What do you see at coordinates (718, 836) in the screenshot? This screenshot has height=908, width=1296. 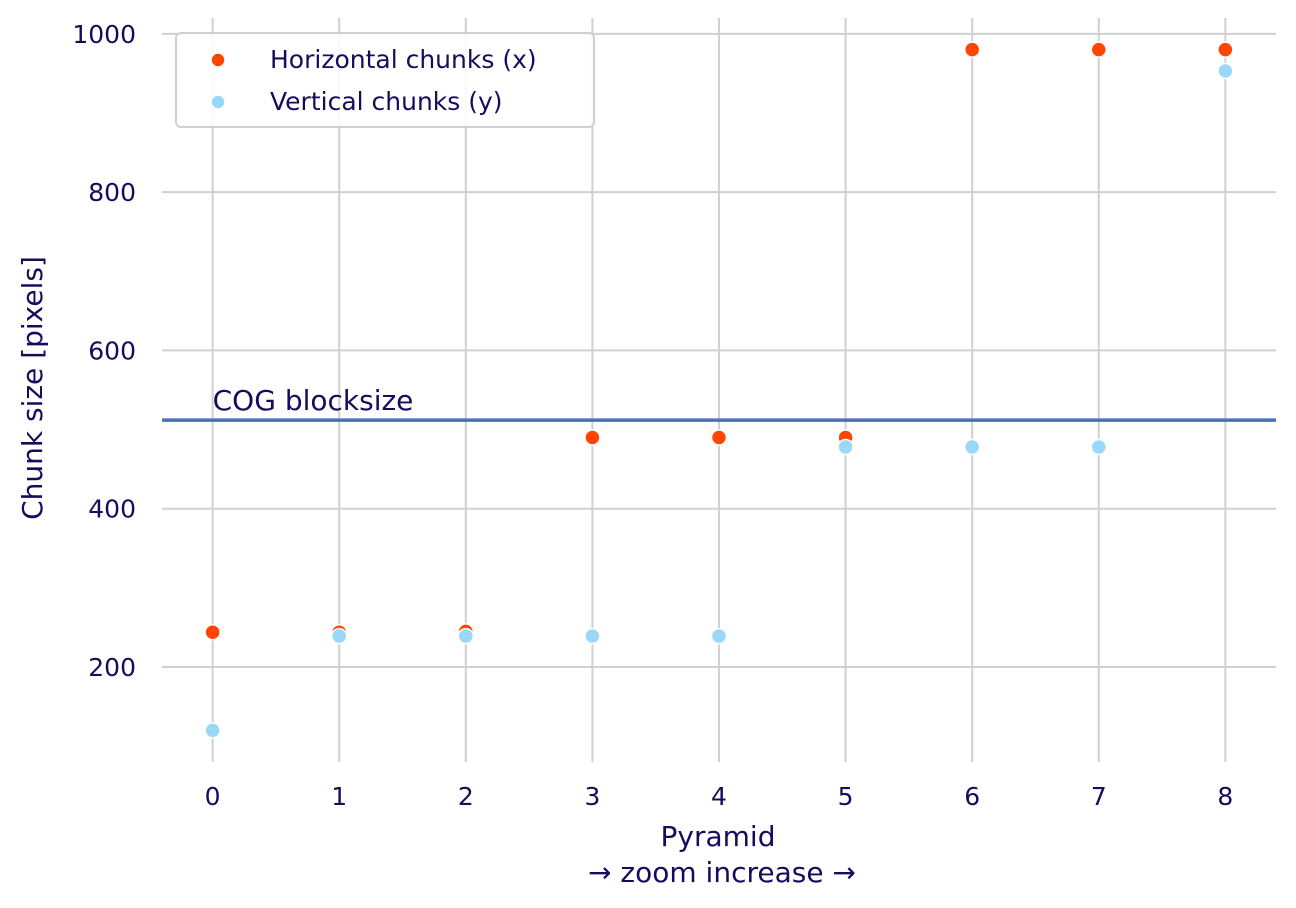 I see `x-axis-label: Pyramid` at bounding box center [718, 836].